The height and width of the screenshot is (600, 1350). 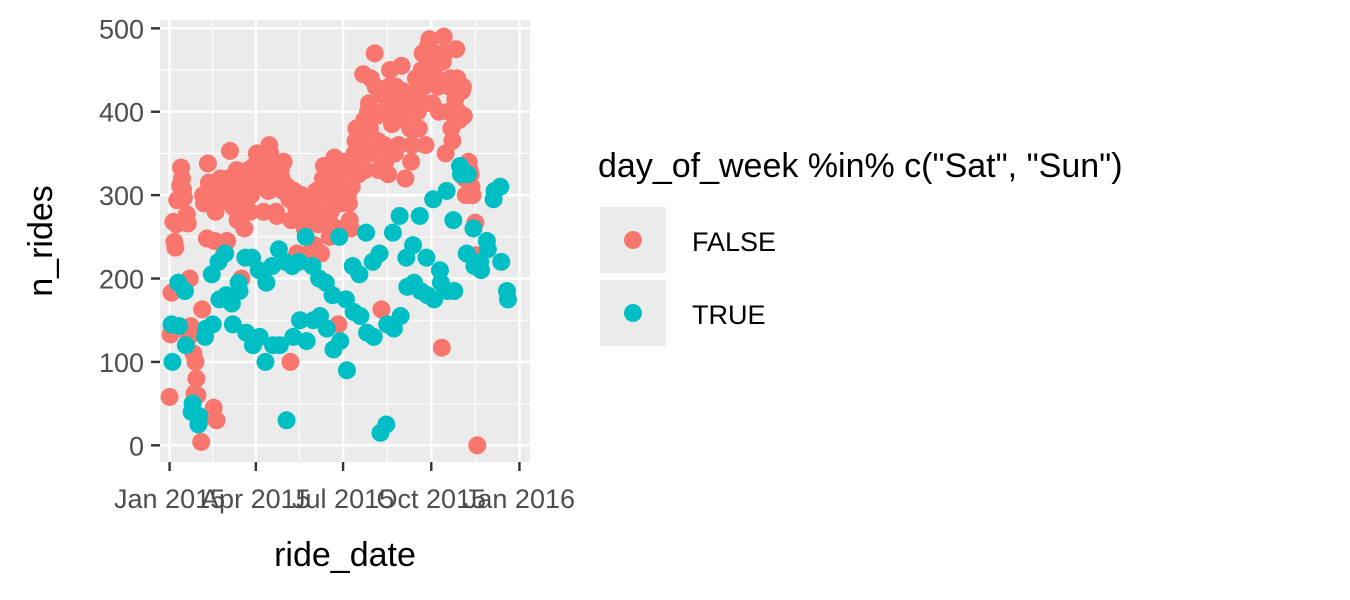 What do you see at coordinates (734, 242) in the screenshot?
I see `legend-label-false: FALSE` at bounding box center [734, 242].